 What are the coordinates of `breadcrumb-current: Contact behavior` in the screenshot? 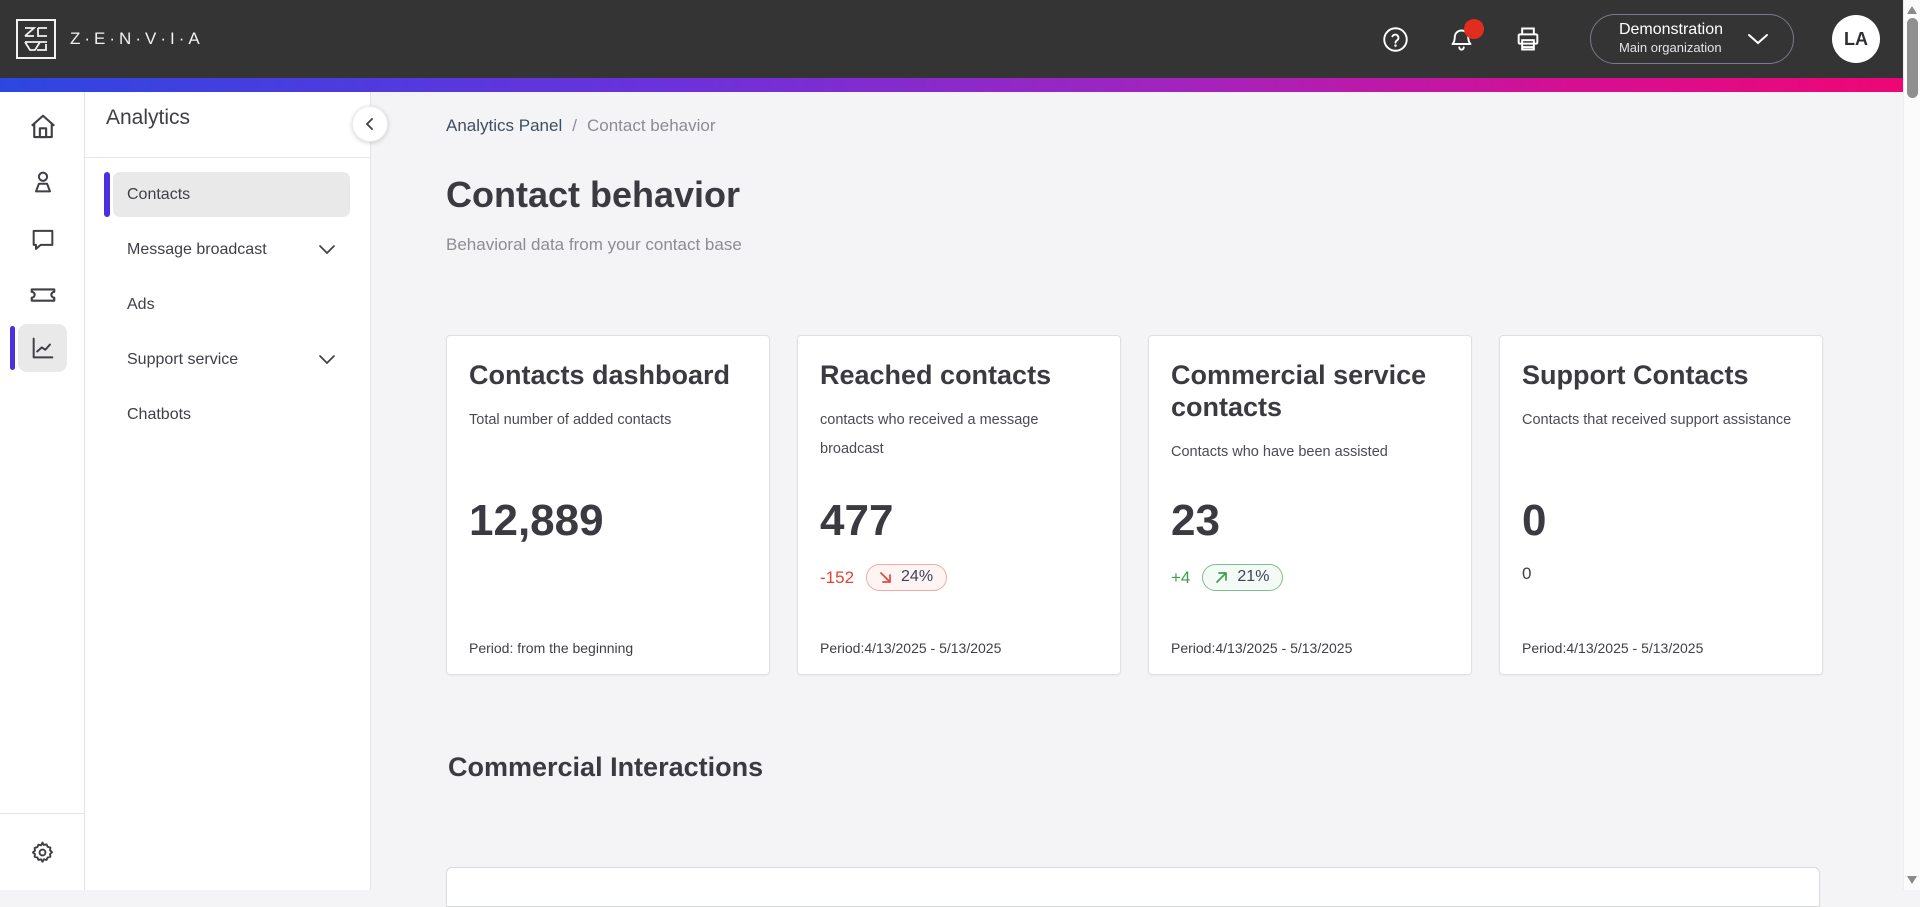 It's located at (651, 125).